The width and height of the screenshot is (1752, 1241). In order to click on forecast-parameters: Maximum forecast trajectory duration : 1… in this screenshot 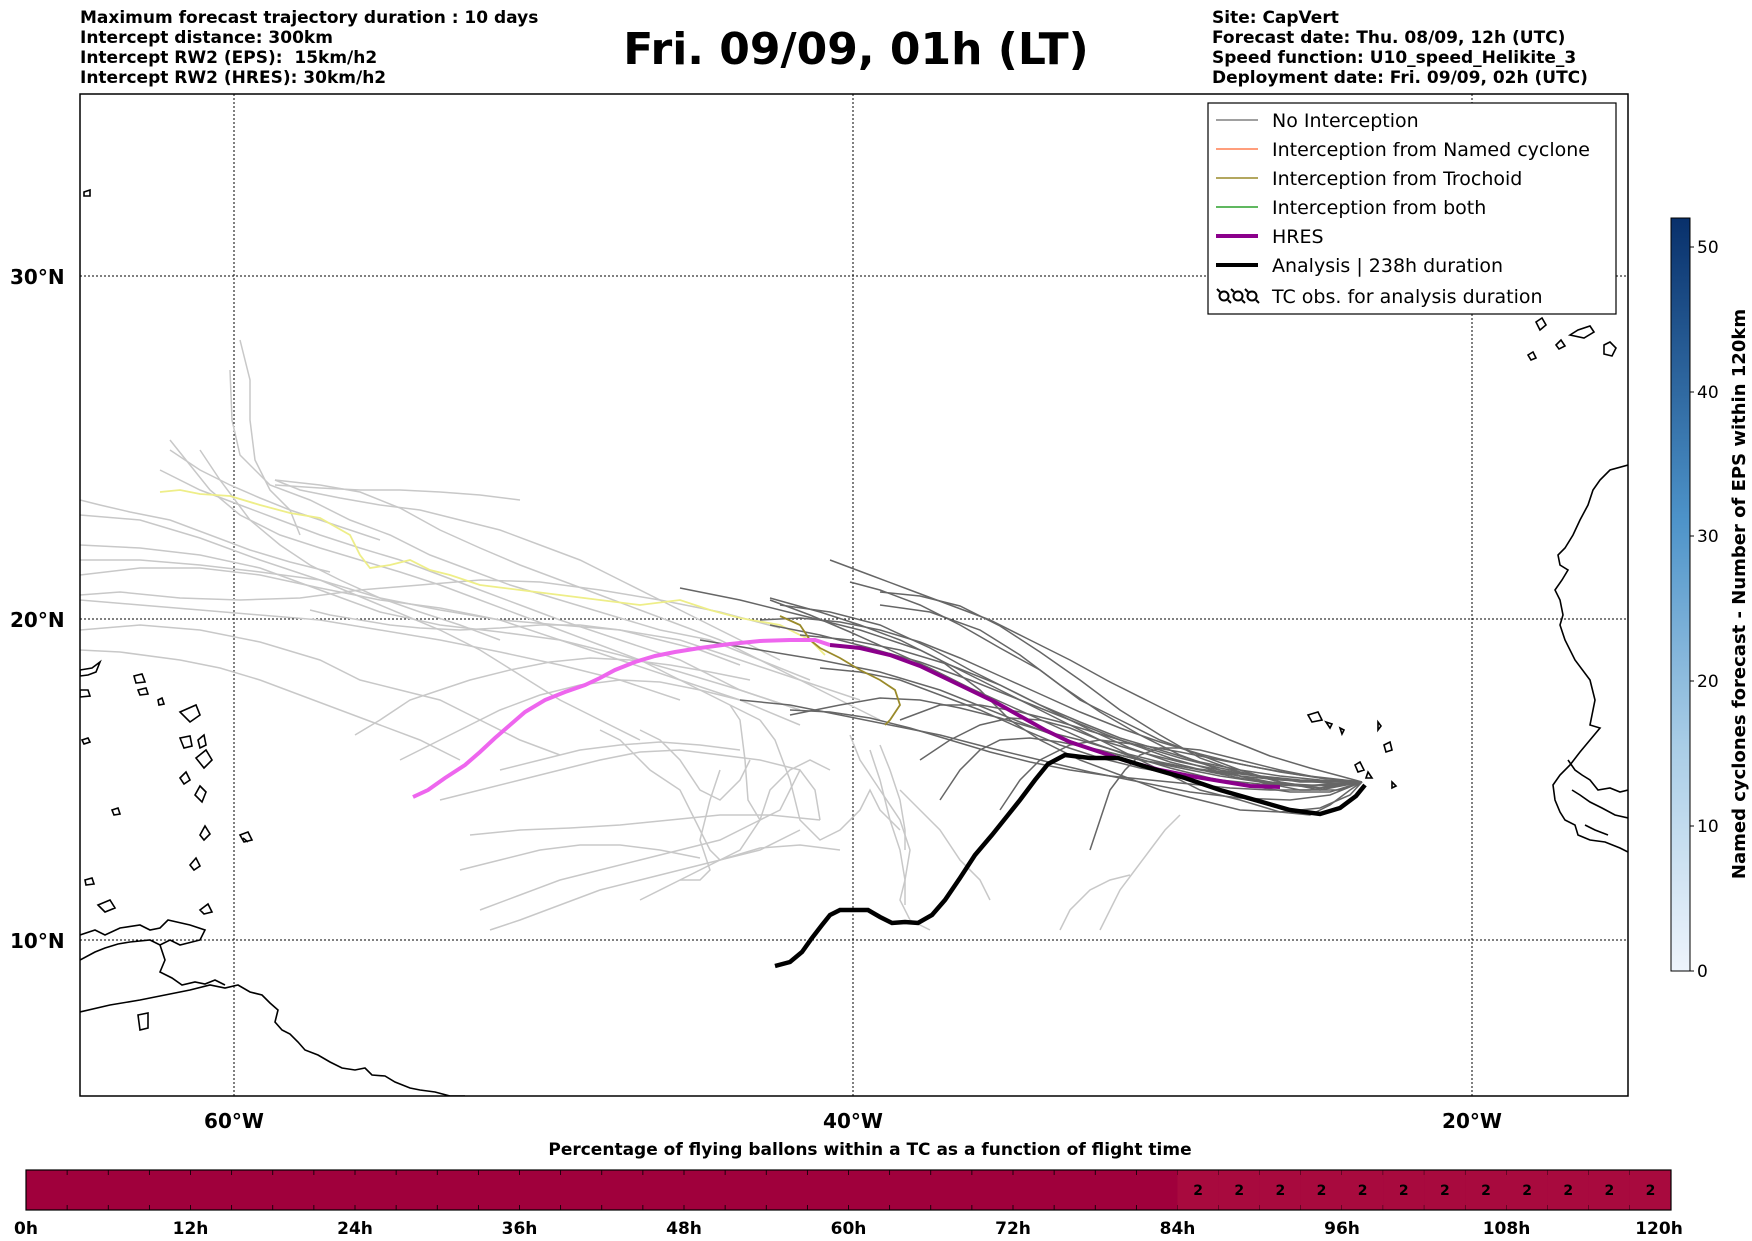, I will do `click(309, 48)`.